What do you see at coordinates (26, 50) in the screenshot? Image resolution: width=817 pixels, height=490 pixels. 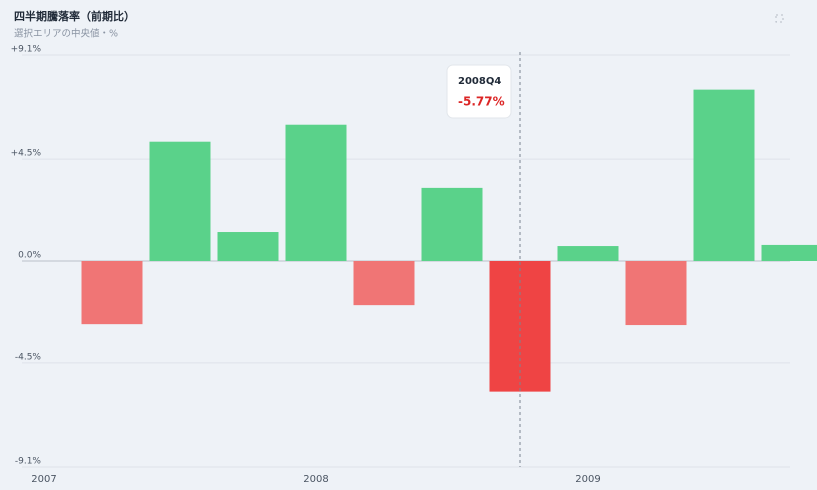 I see `y-tick-label: +9.1%` at bounding box center [26, 50].